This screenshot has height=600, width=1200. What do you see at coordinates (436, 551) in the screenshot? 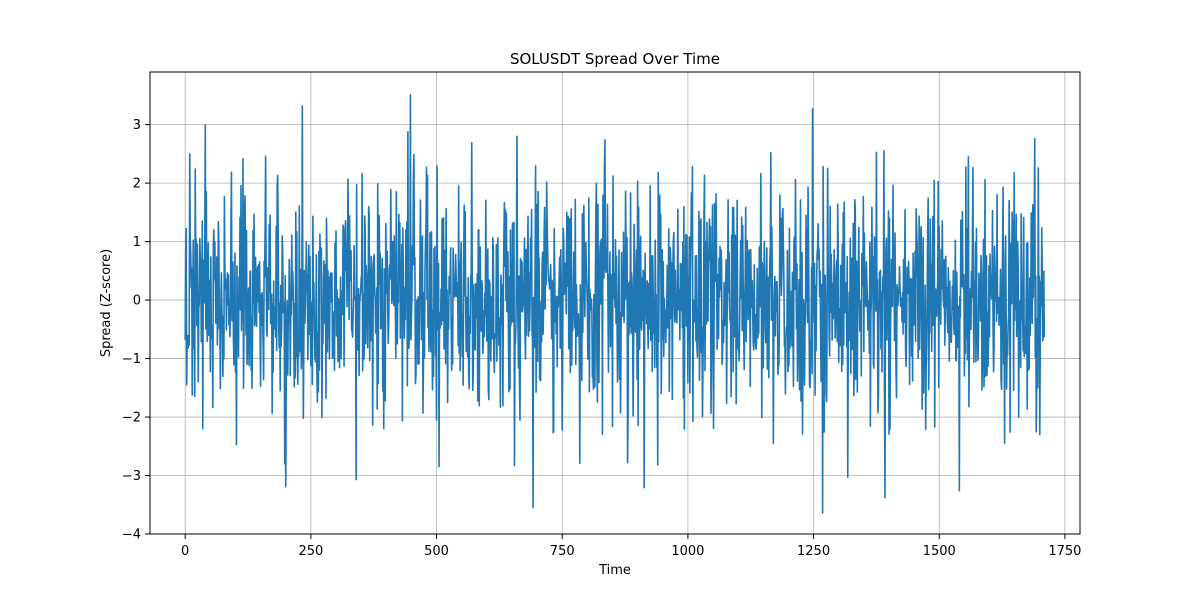
I see `x-tick-label: 500` at bounding box center [436, 551].